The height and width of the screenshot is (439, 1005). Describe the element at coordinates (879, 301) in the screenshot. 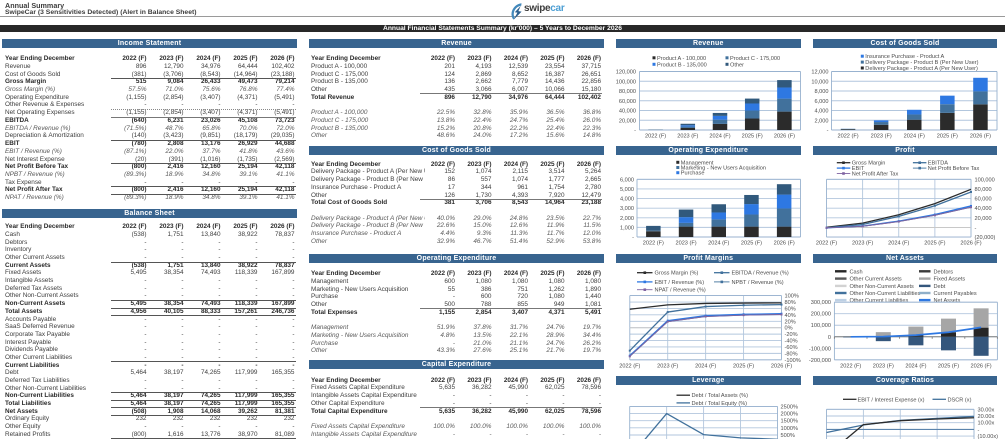

I see `svg-text: Other Current Liabilities` at that location.